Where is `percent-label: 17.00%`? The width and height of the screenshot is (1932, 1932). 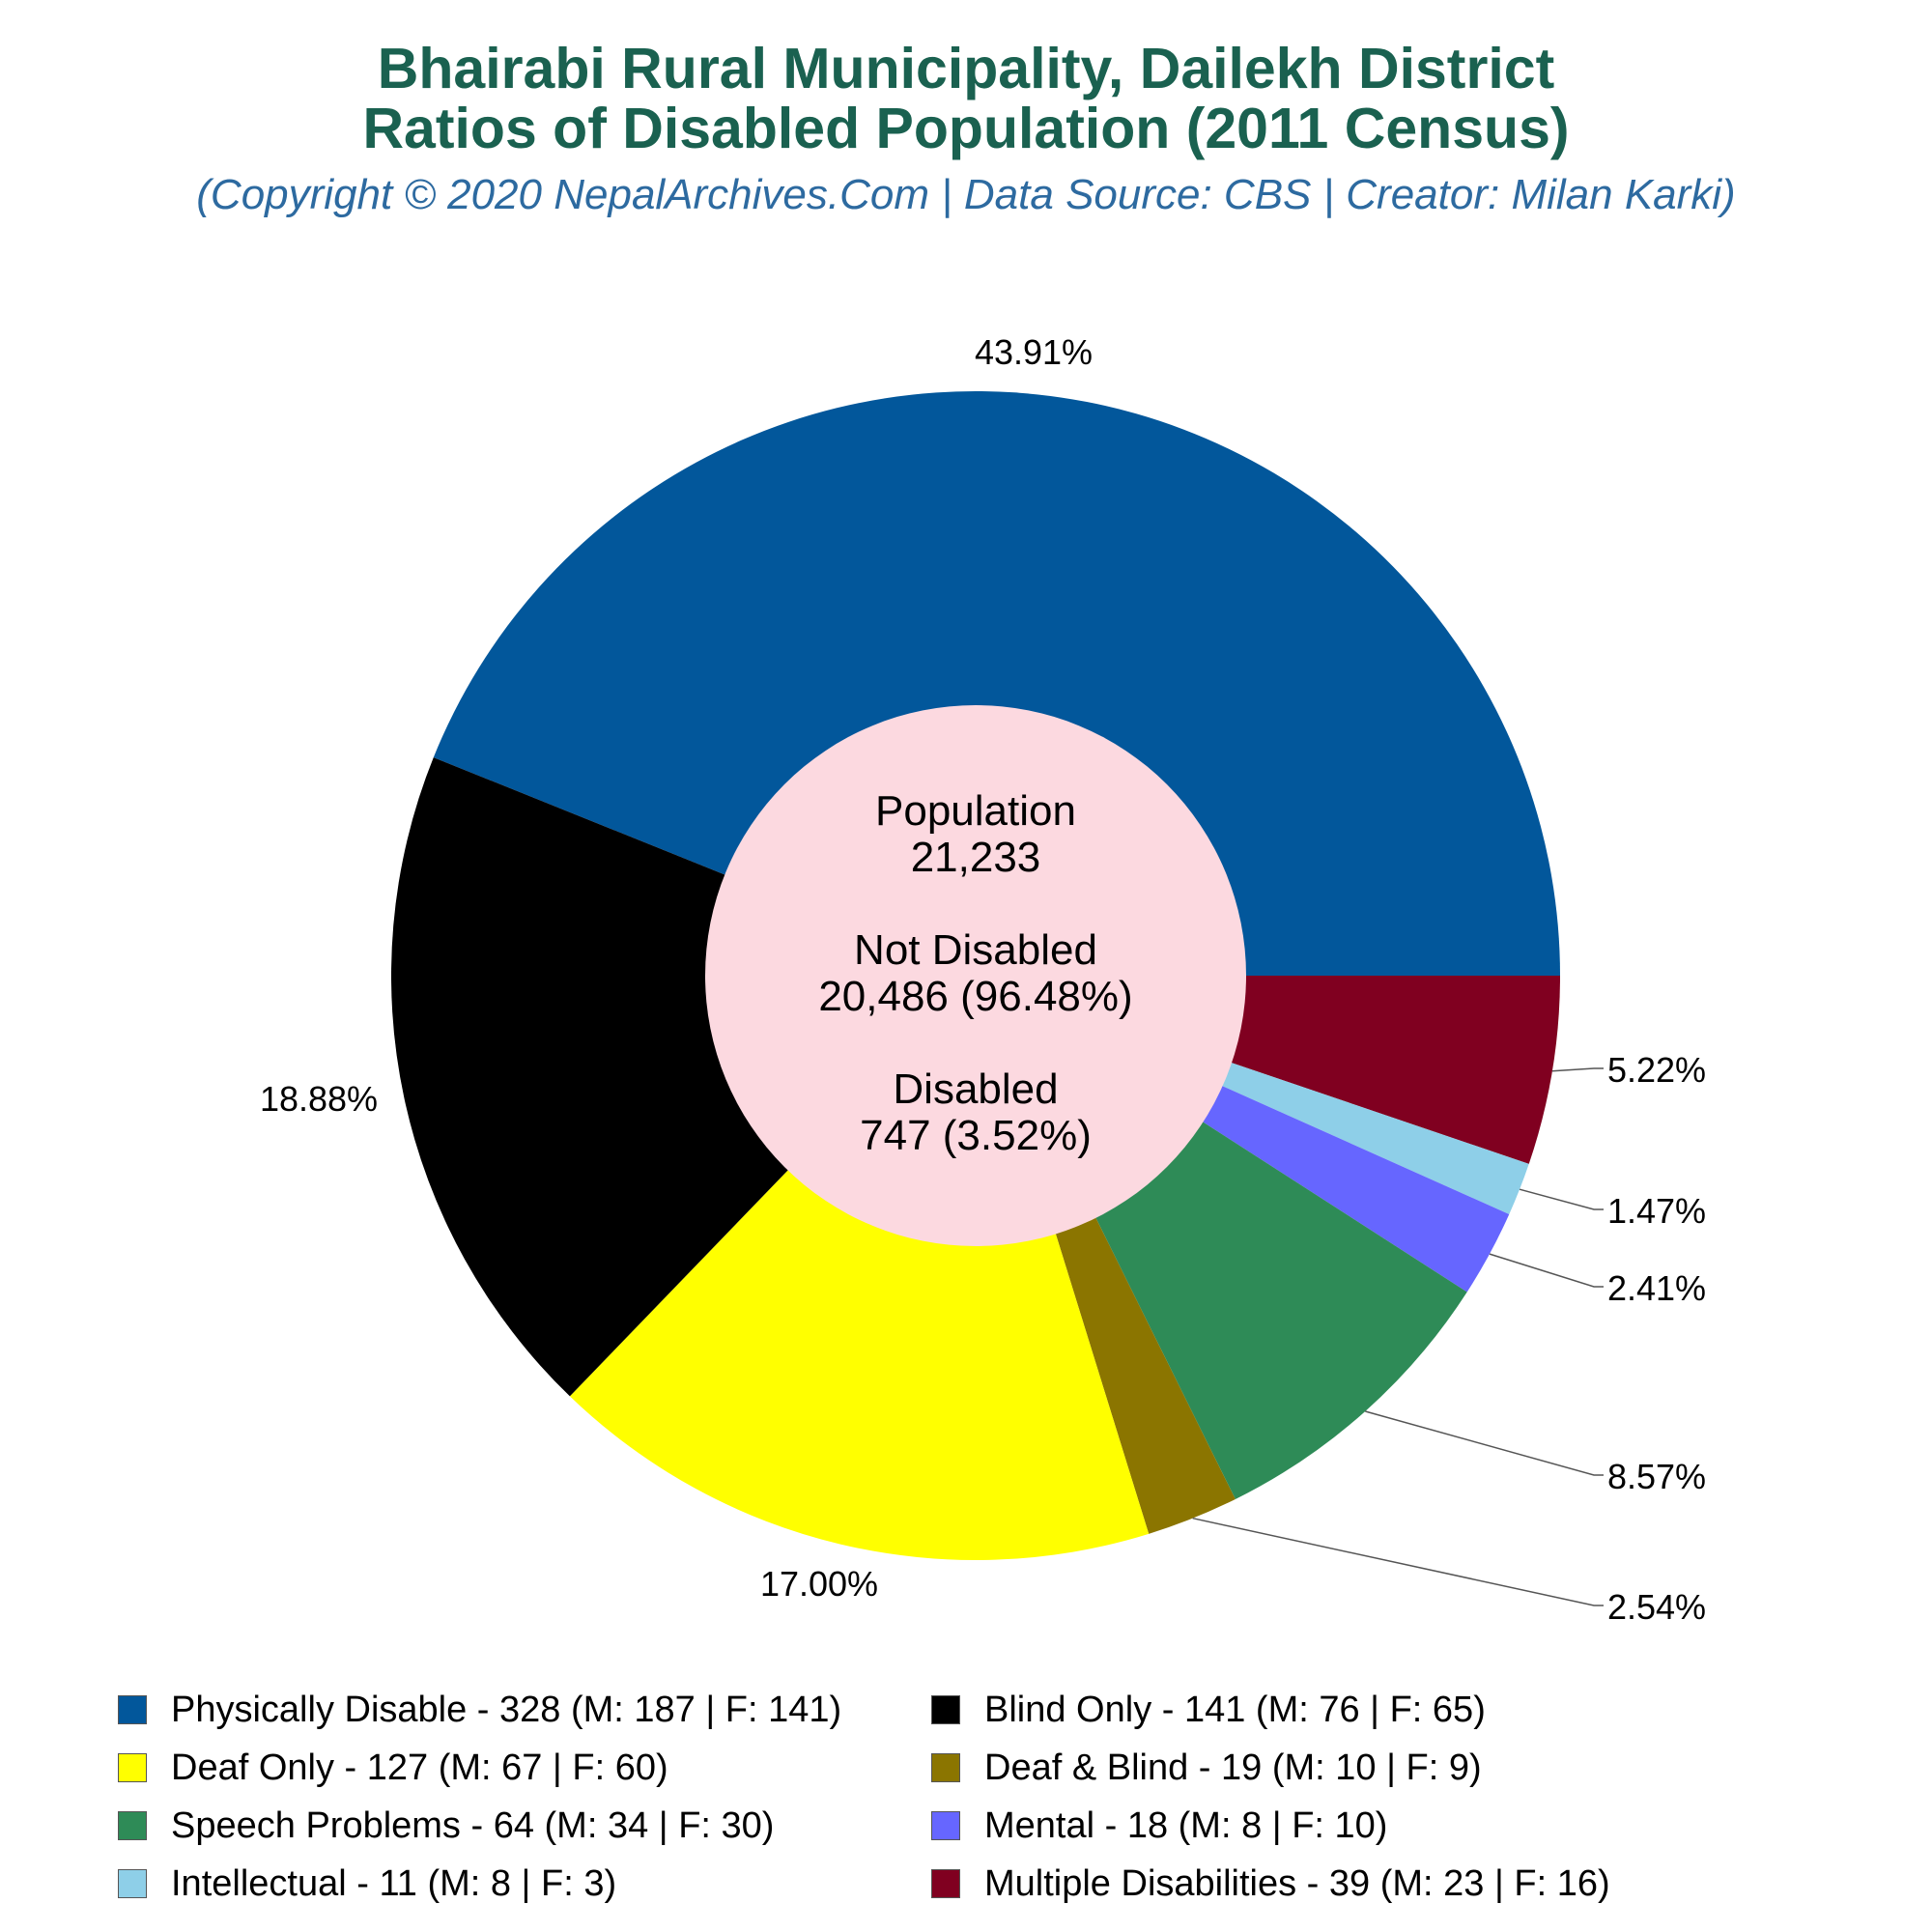
percent-label: 17.00% is located at coordinates (819, 1584).